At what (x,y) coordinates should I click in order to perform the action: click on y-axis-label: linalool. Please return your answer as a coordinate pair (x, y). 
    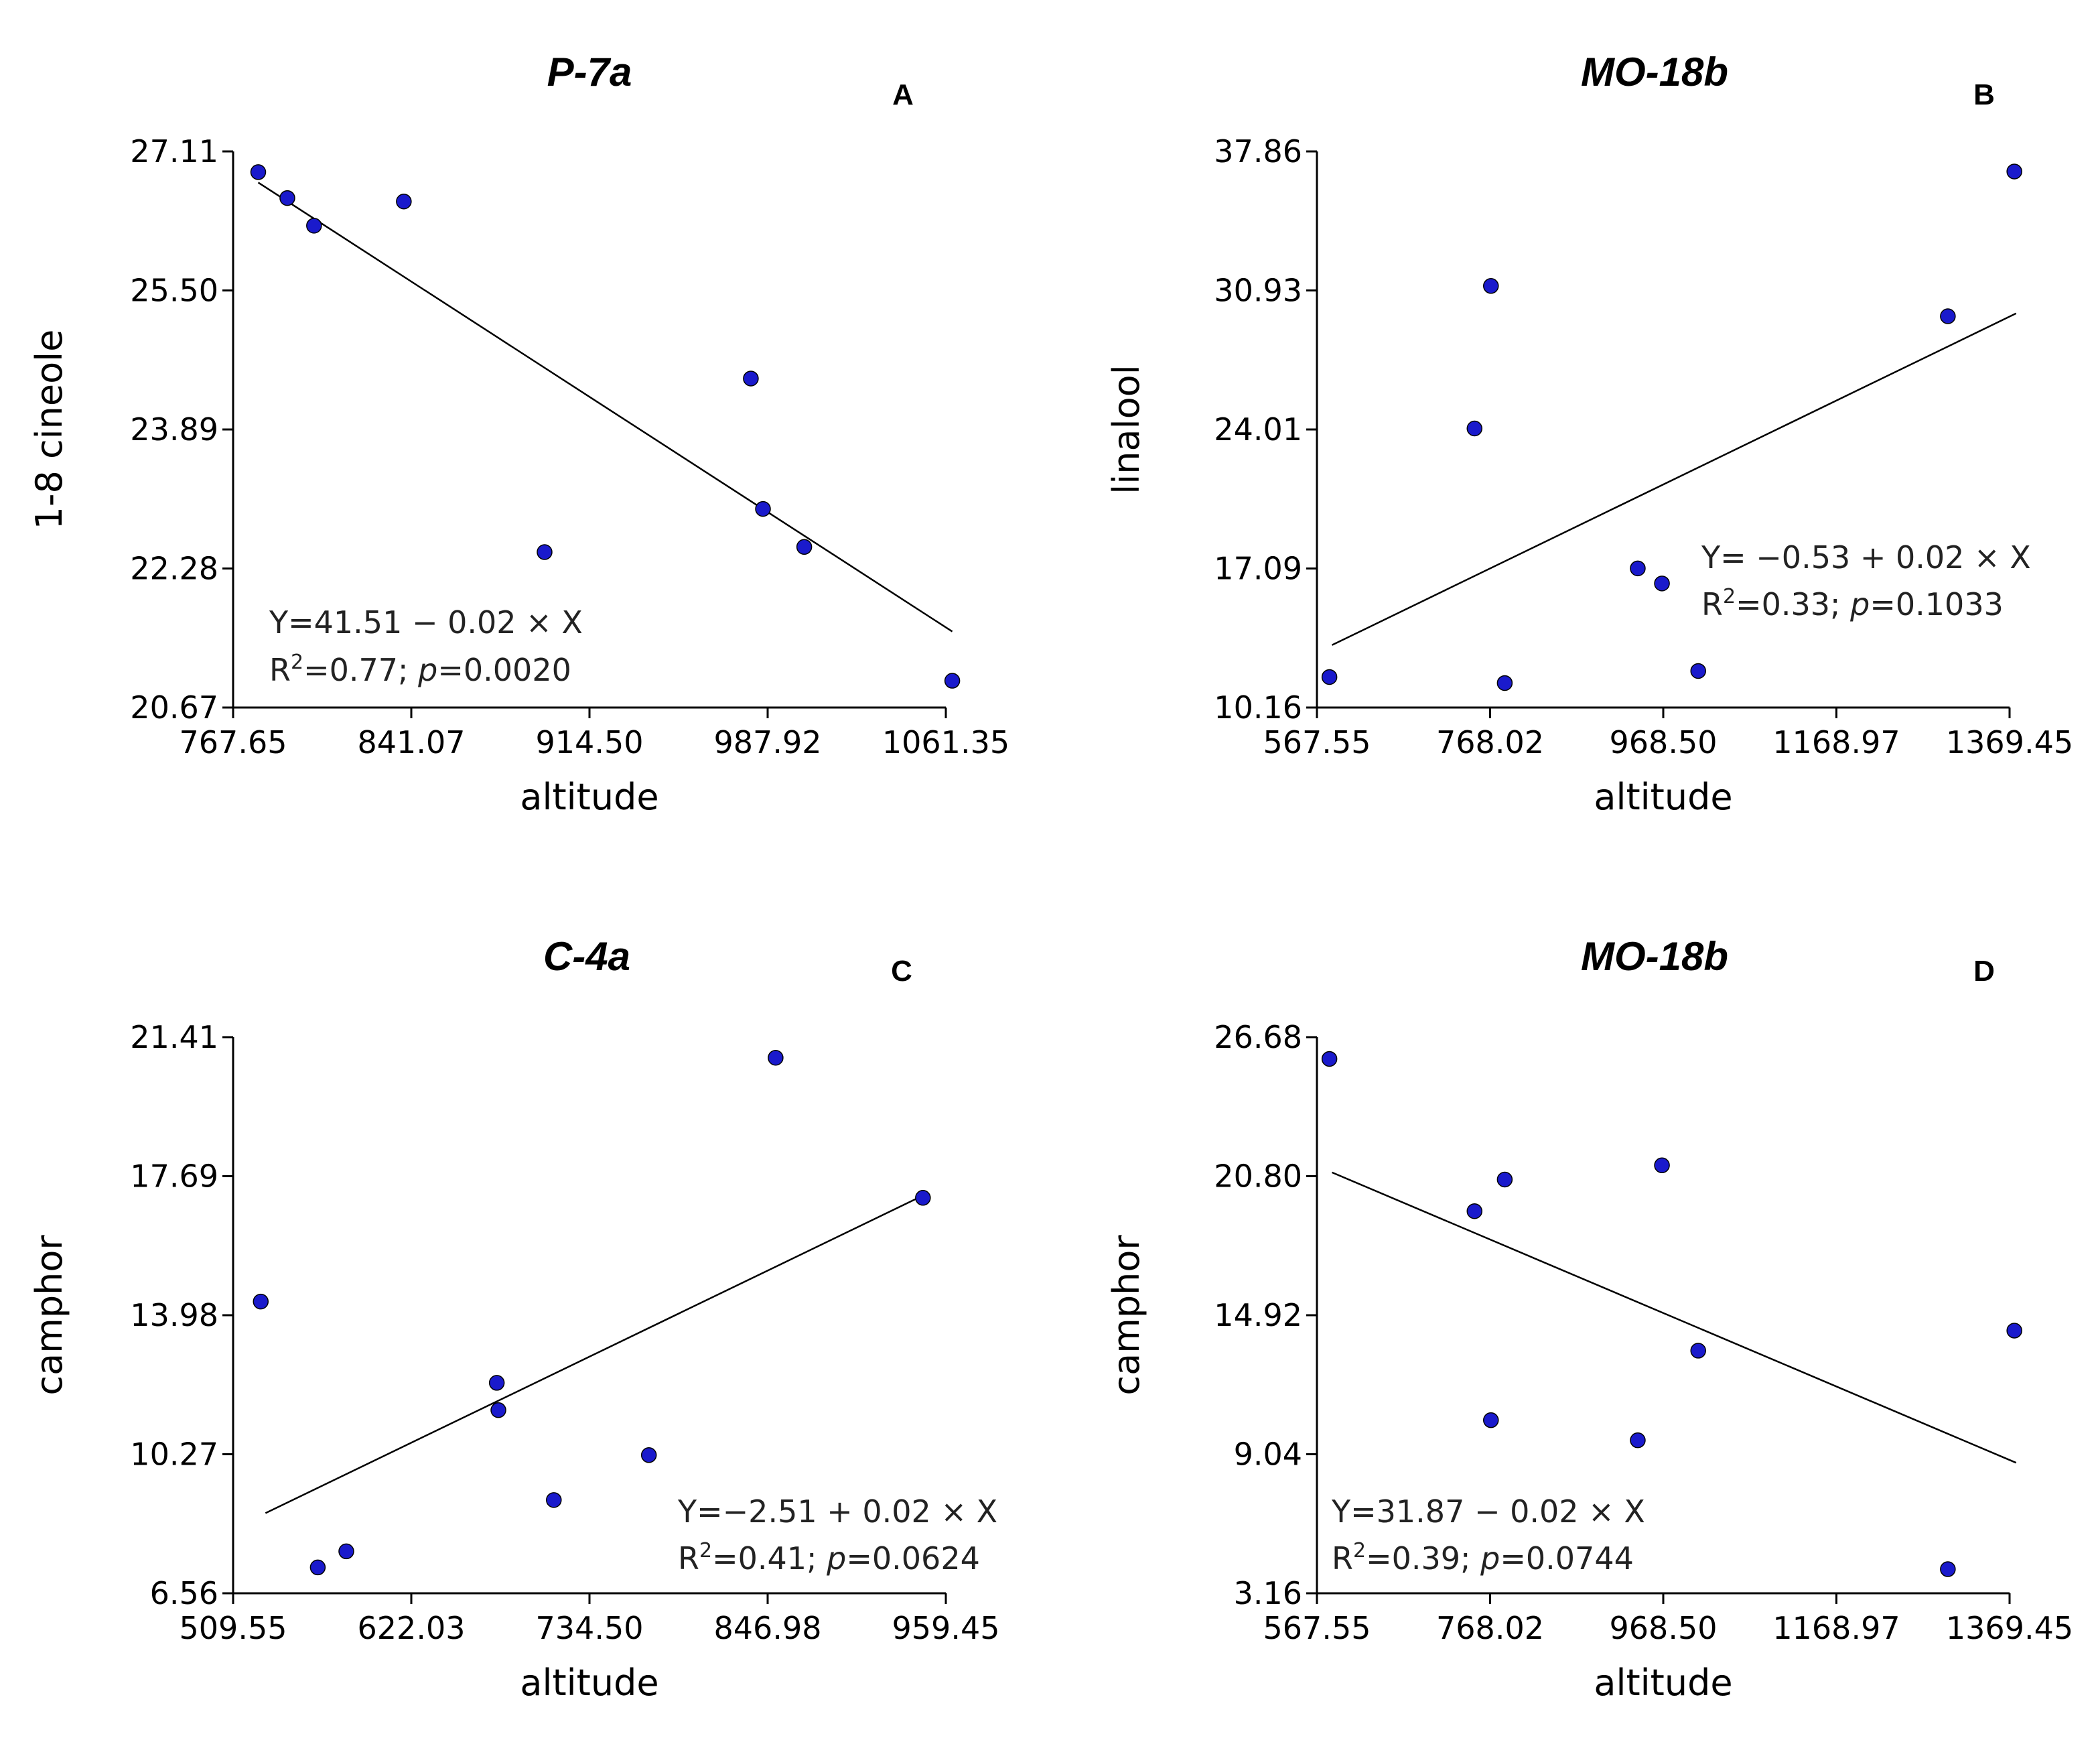
    Looking at the image, I should click on (1126, 429).